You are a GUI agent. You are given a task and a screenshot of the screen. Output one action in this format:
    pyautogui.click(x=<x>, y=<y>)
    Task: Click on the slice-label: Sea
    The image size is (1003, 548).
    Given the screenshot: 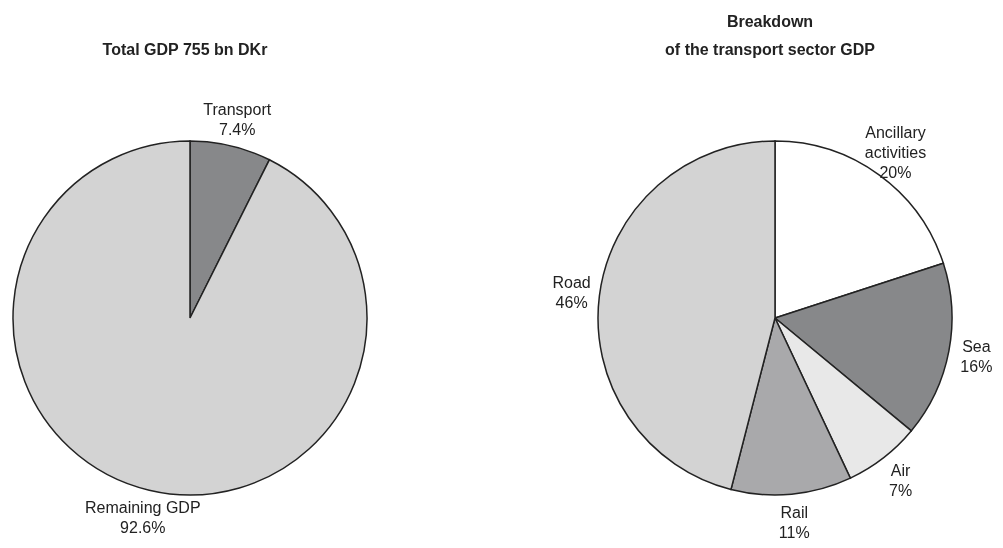 What is the action you would take?
    pyautogui.click(x=976, y=346)
    